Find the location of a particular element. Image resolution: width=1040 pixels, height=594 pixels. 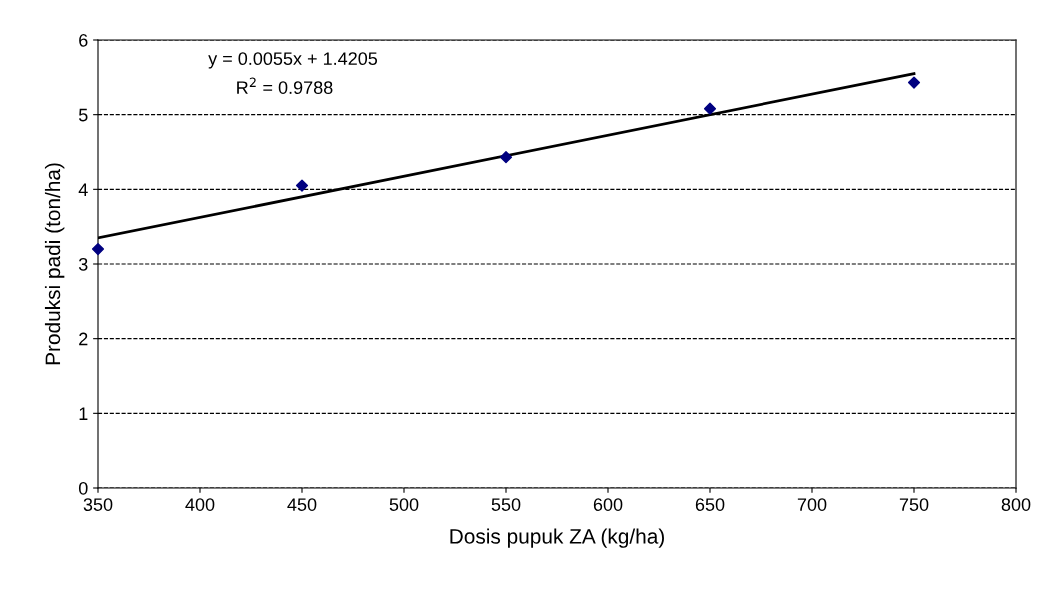

x-tick-label: 650 is located at coordinates (710, 504).